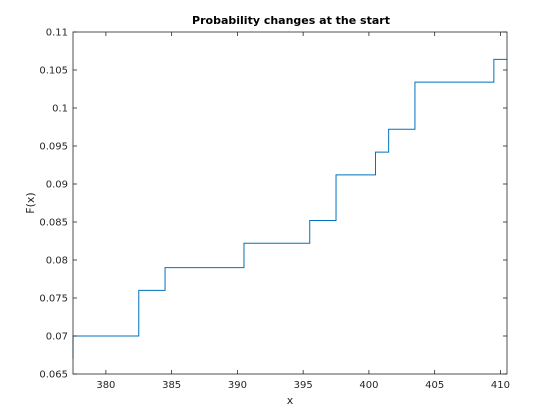 This screenshot has height=420, width=560. What do you see at coordinates (53, 71) in the screenshot?
I see `y-tick-label: 0.105` at bounding box center [53, 71].